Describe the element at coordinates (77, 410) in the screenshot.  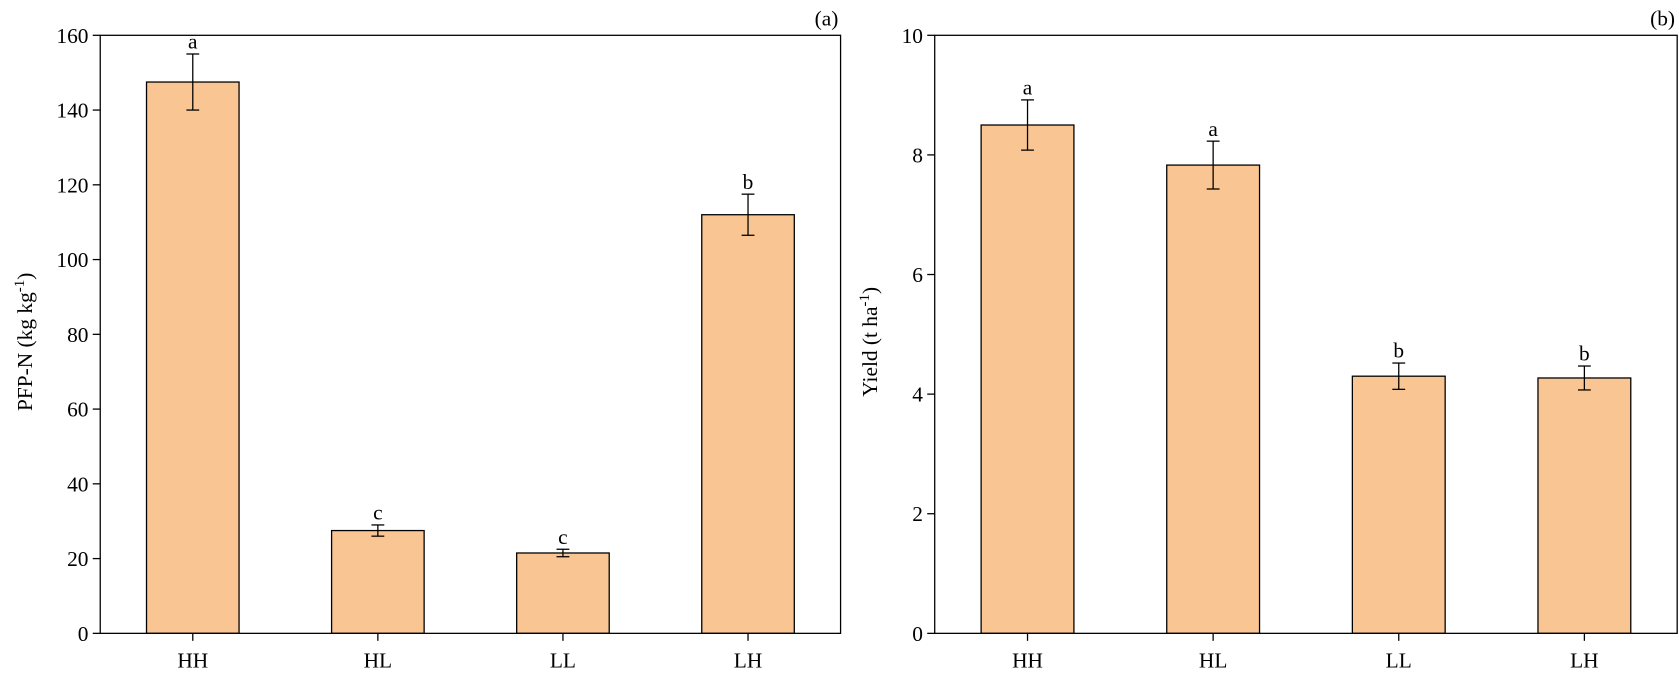
I see `y-tick-label: 60` at that location.